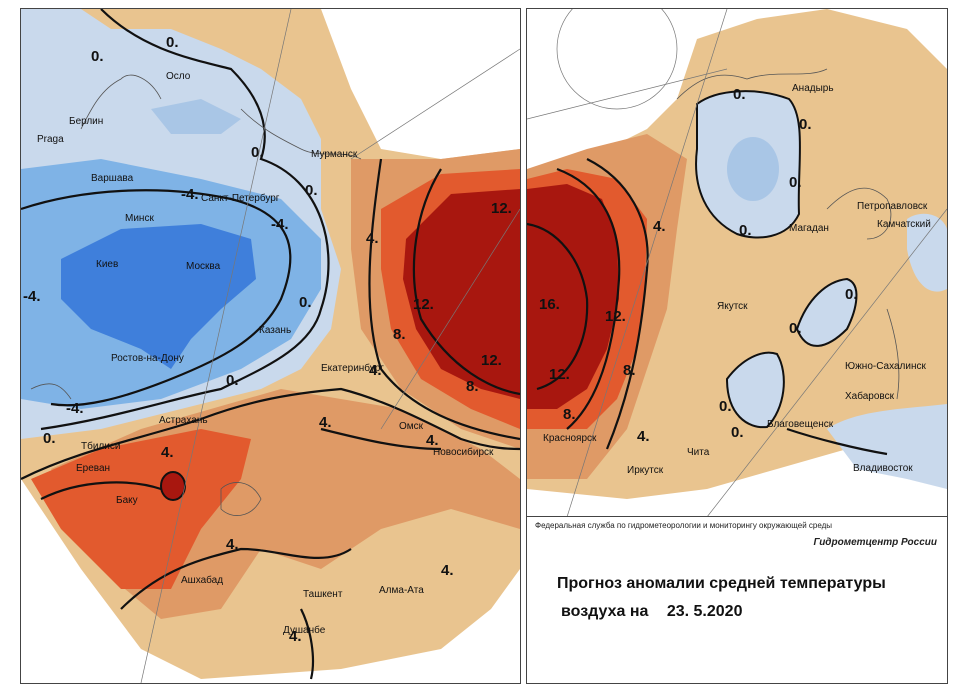  Describe the element at coordinates (645, 470) in the screenshot. I see `city-label: Иркутск` at that location.